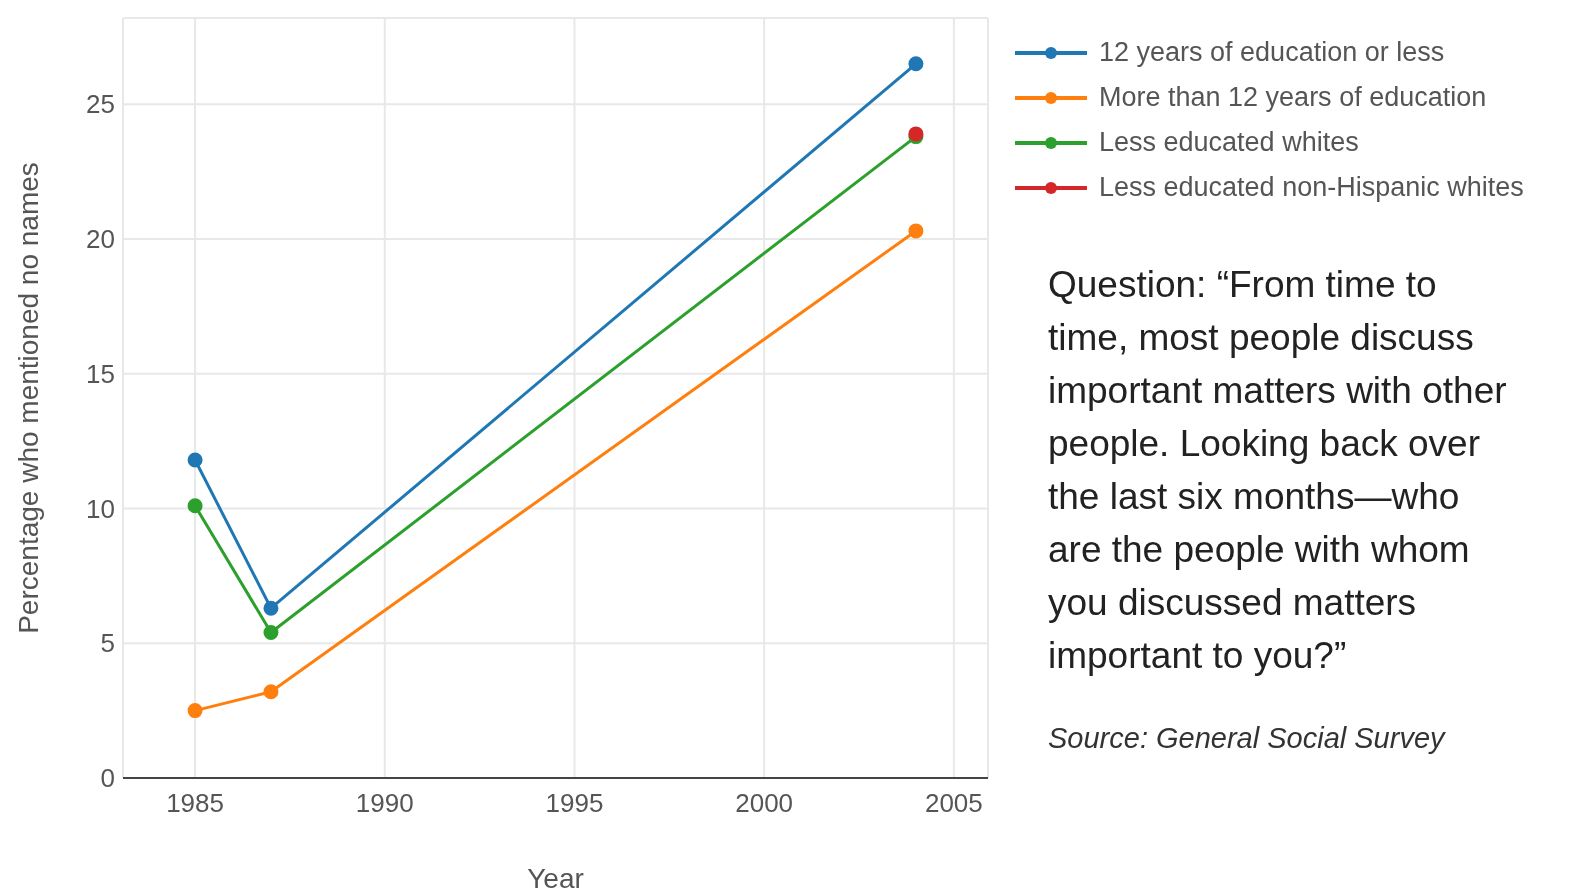 This screenshot has width=1575, height=896. What do you see at coordinates (107, 778) in the screenshot?
I see `y-tick-label: 0` at bounding box center [107, 778].